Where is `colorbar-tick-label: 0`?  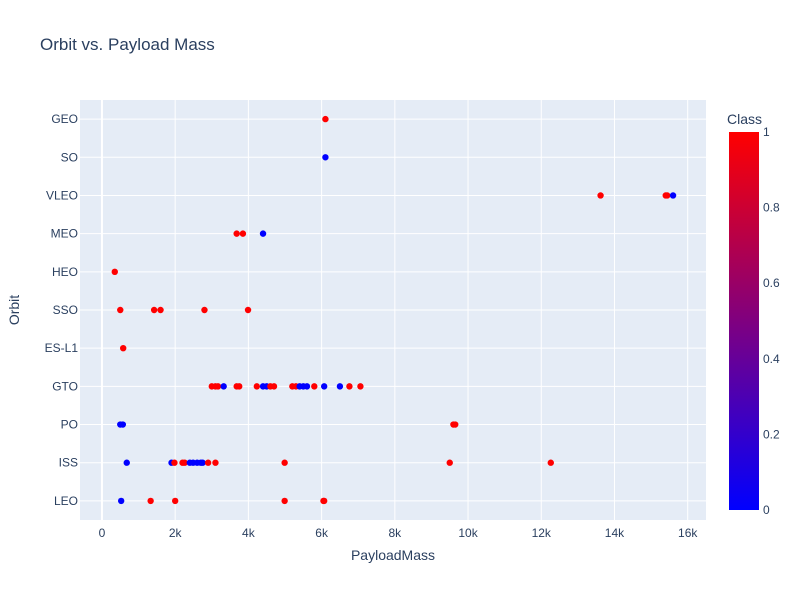
colorbar-tick-label: 0 is located at coordinates (766, 510).